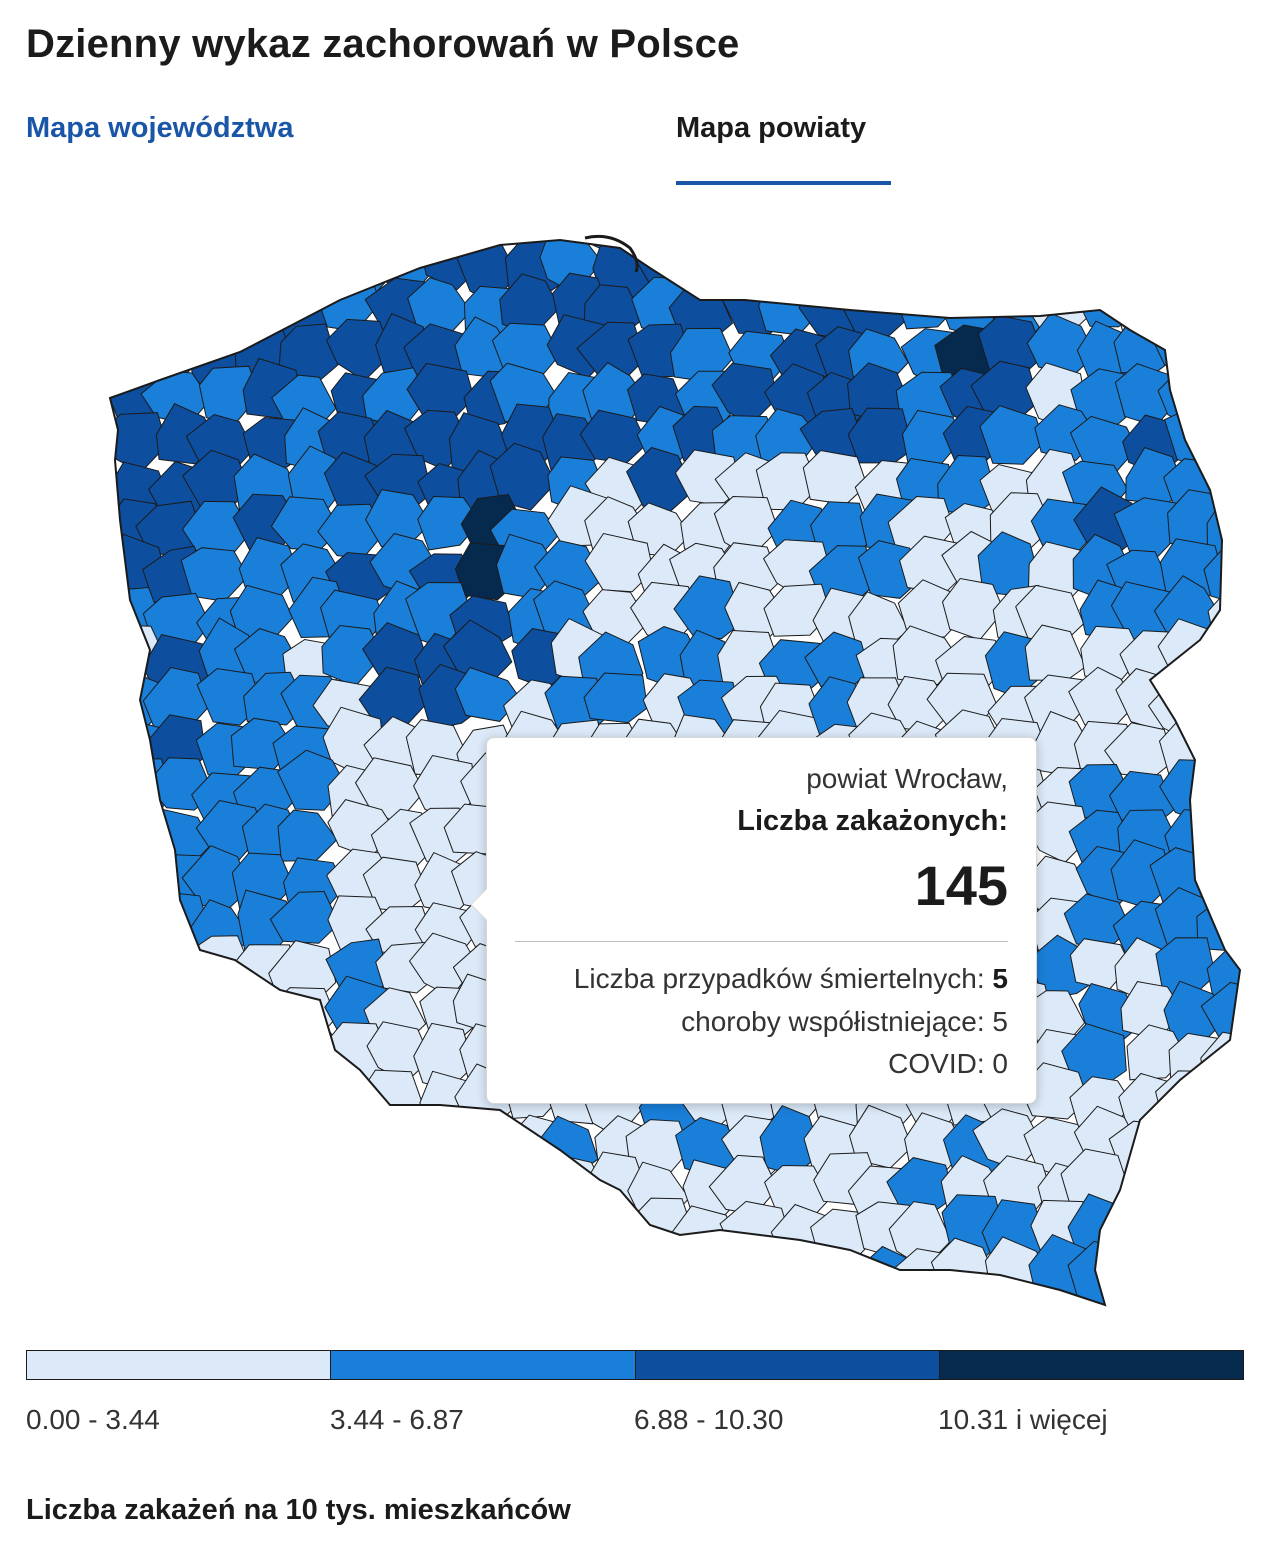 Image resolution: width=1280 pixels, height=1550 pixels. I want to click on tab-mapa-powiaty: Mapa powiaty, so click(771, 128).